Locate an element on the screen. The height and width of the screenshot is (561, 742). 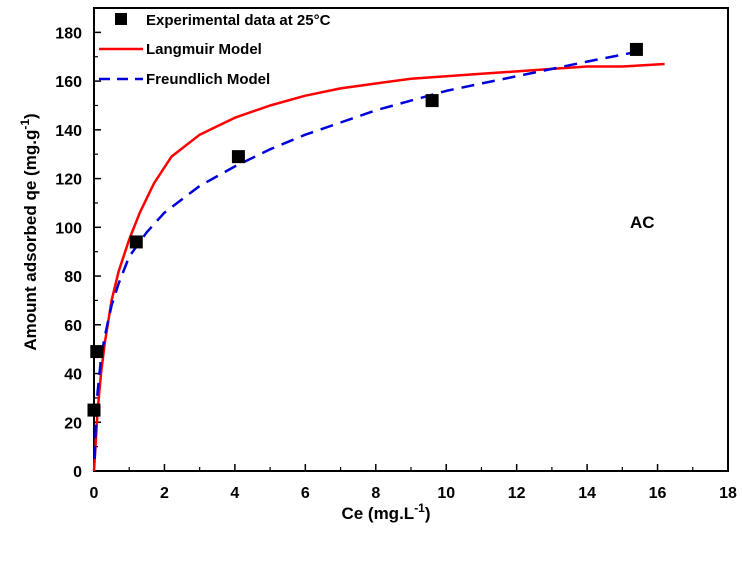
legend-label-experimental: Experimental data at 25°C is located at coordinates (238, 20).